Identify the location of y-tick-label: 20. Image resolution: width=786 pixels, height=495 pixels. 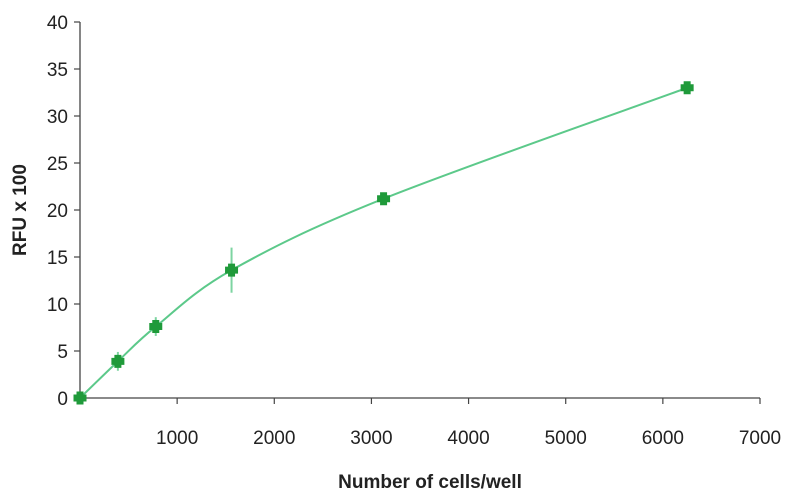
(57, 211).